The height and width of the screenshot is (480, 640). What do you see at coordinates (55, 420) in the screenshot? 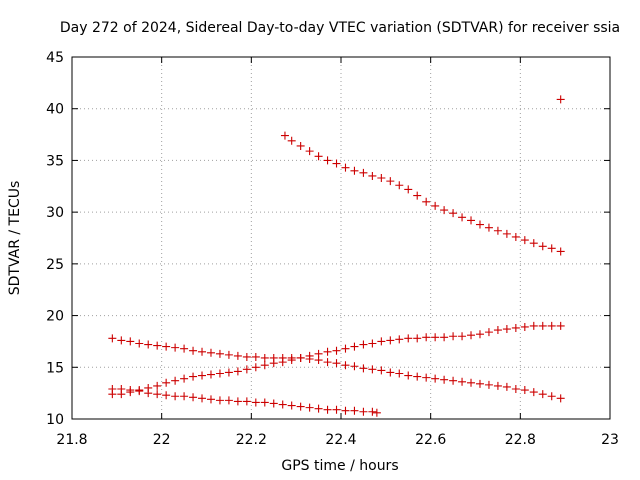
I see `y-tick-label: 10` at bounding box center [55, 420].